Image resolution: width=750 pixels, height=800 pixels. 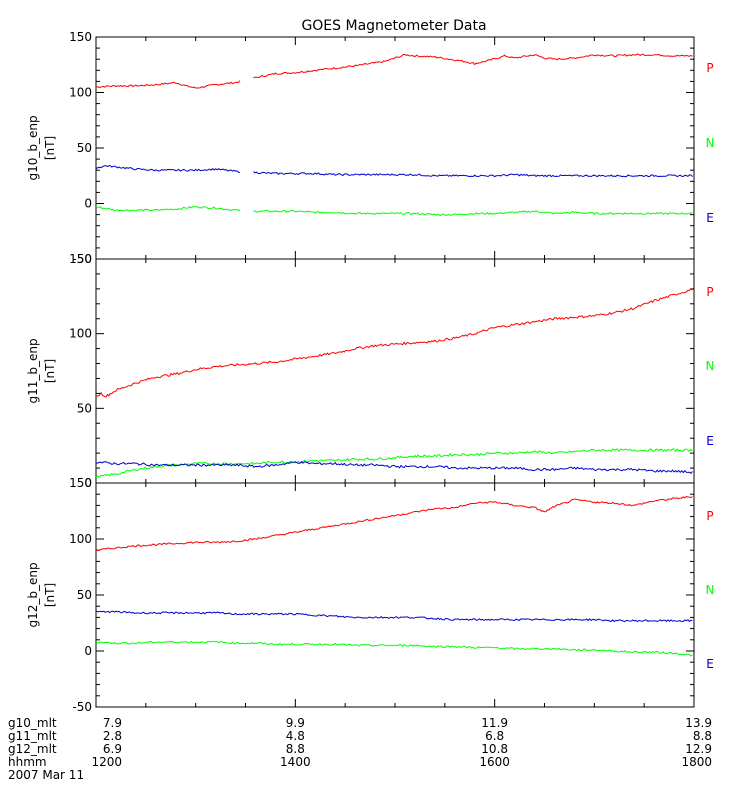 I want to click on x-tick-label: 6.9, so click(x=112, y=749).